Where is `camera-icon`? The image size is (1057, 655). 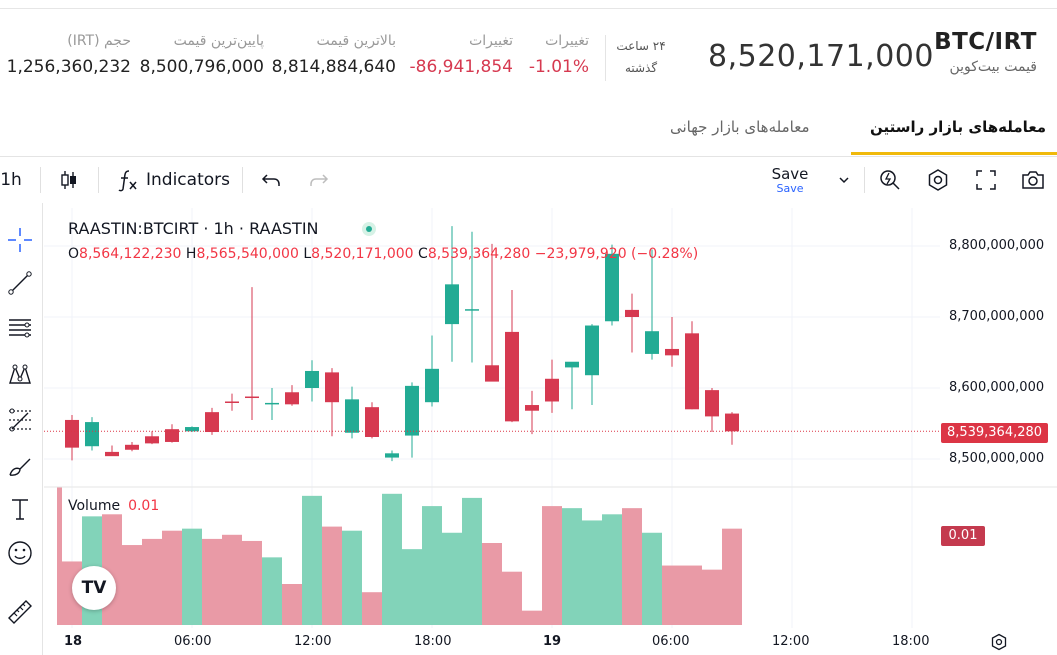
camera-icon is located at coordinates (1033, 180).